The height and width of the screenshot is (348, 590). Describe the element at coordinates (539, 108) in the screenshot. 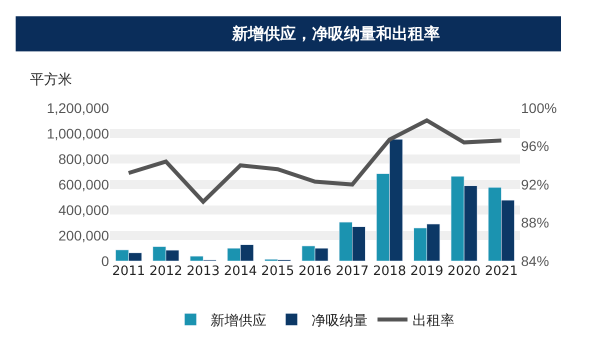

I see `y2-tick-label: 100%` at that location.